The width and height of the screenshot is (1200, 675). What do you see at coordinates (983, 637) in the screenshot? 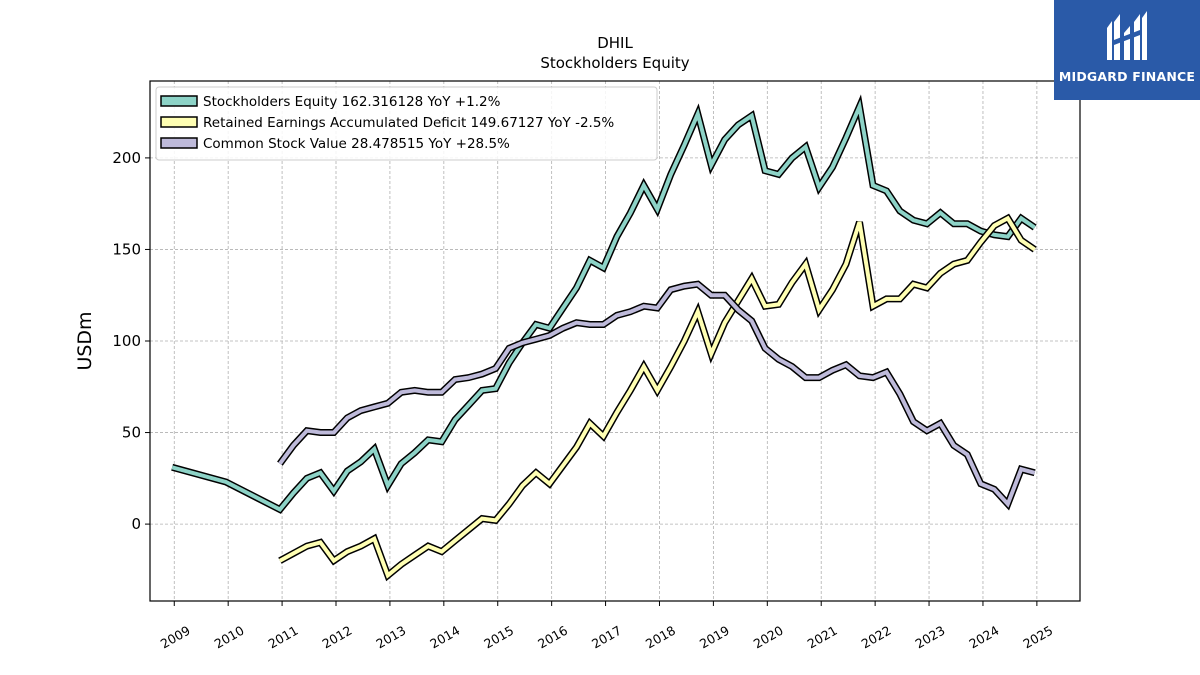
I see `x-tick-label: 2024` at bounding box center [983, 637].